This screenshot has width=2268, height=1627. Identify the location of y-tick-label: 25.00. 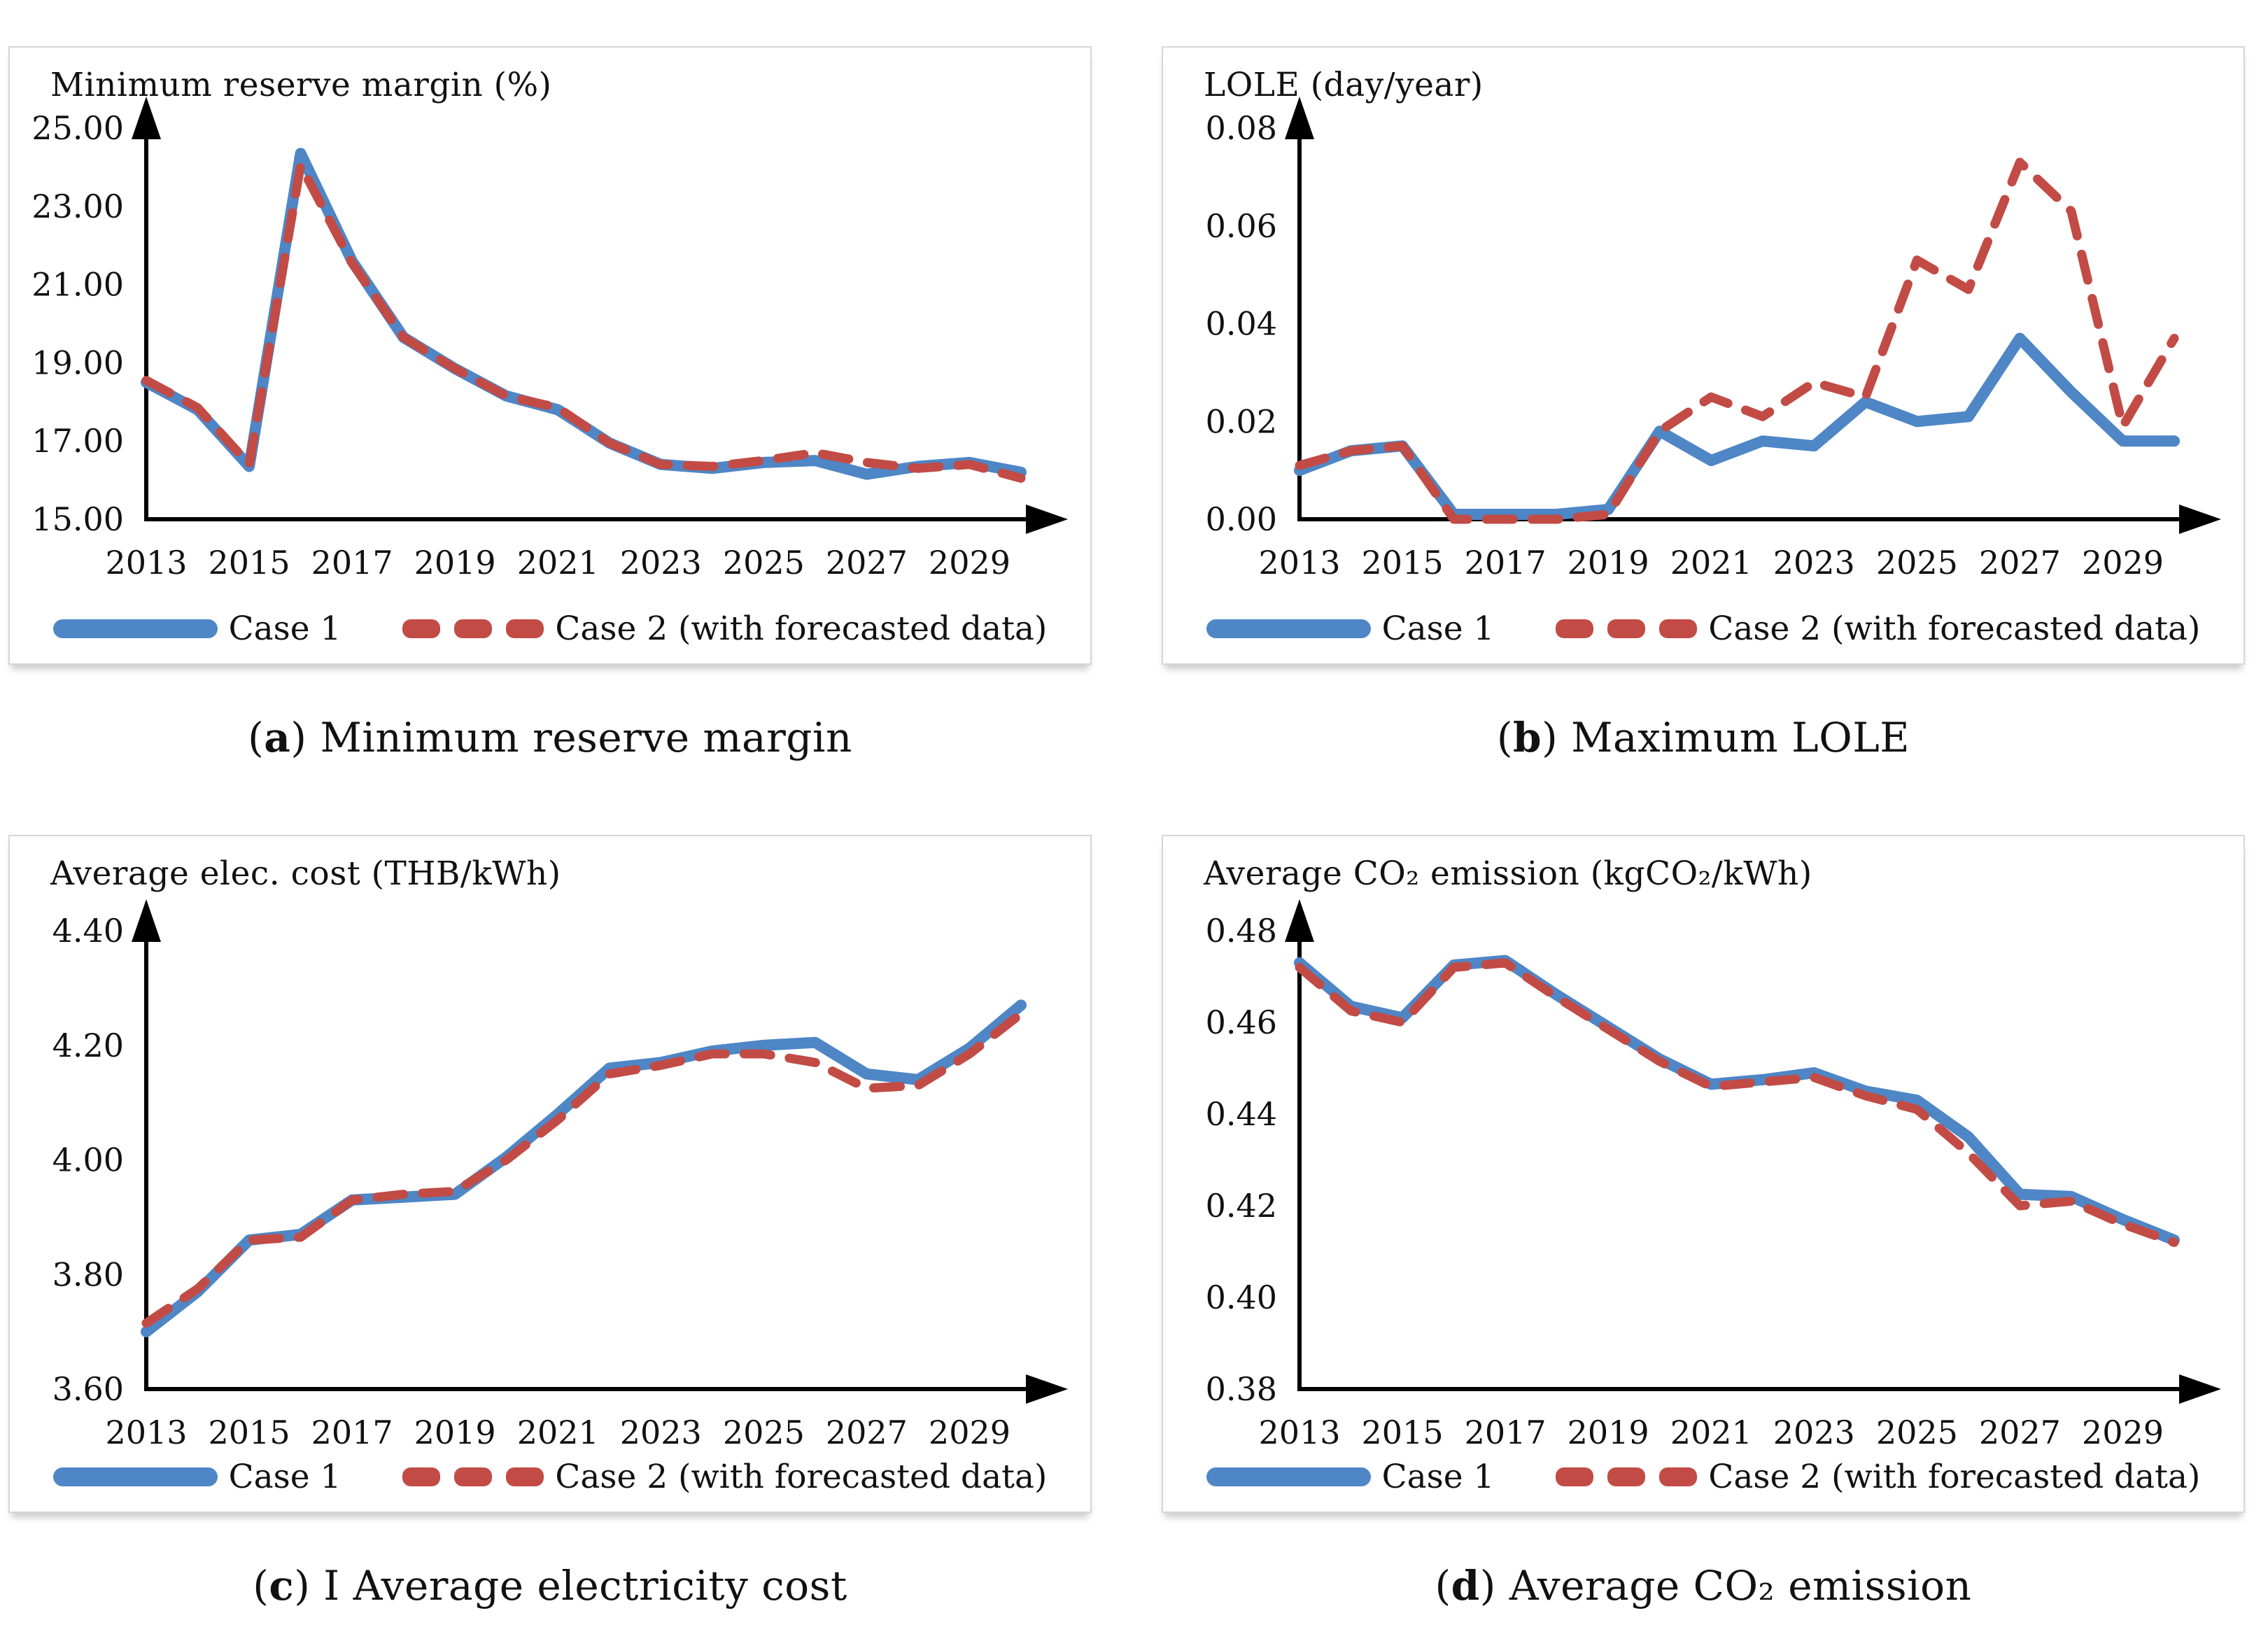
(77, 128).